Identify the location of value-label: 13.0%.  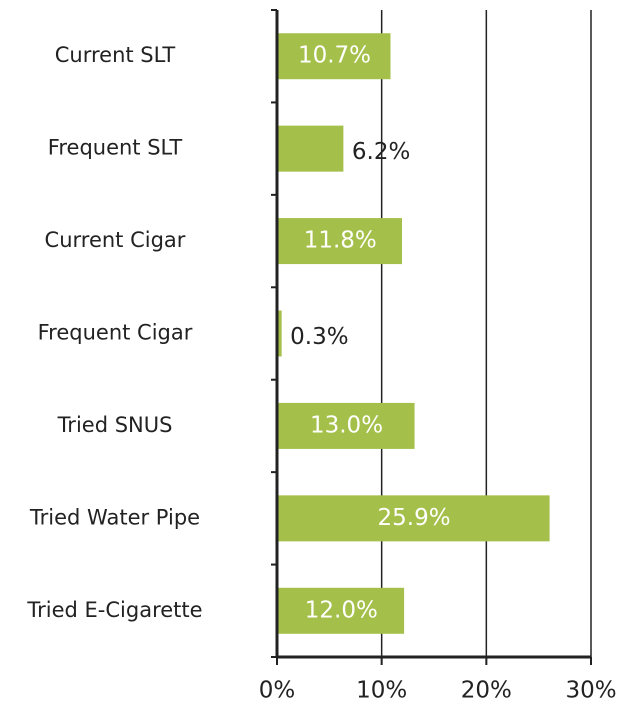
(346, 425).